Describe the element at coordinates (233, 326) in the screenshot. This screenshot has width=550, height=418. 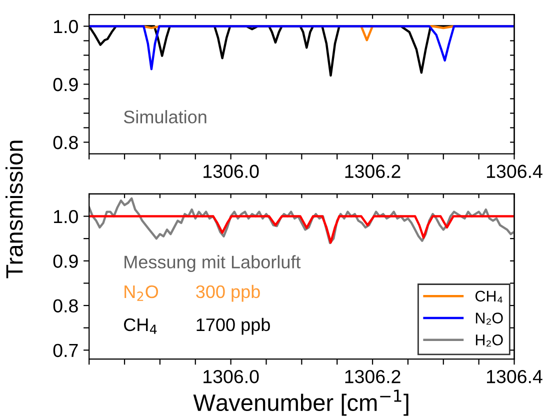
I see `annotation: 1700 ppb` at that location.